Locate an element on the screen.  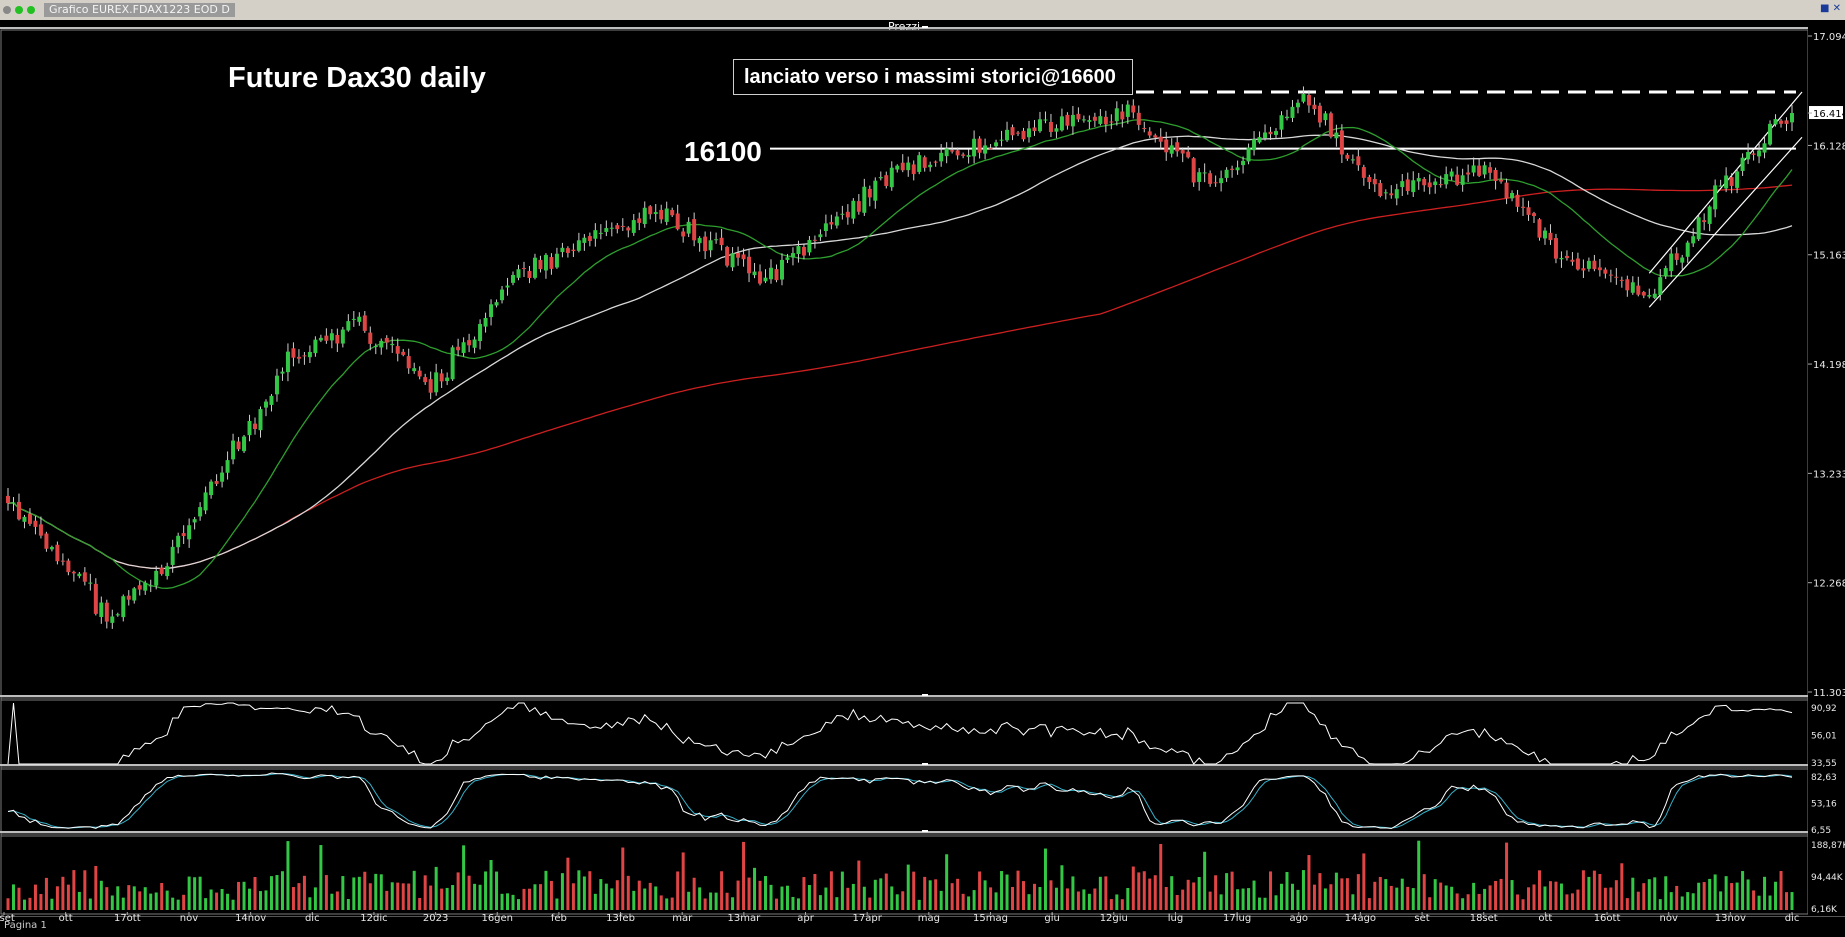
x-tick-label: 17ott is located at coordinates (127, 918).